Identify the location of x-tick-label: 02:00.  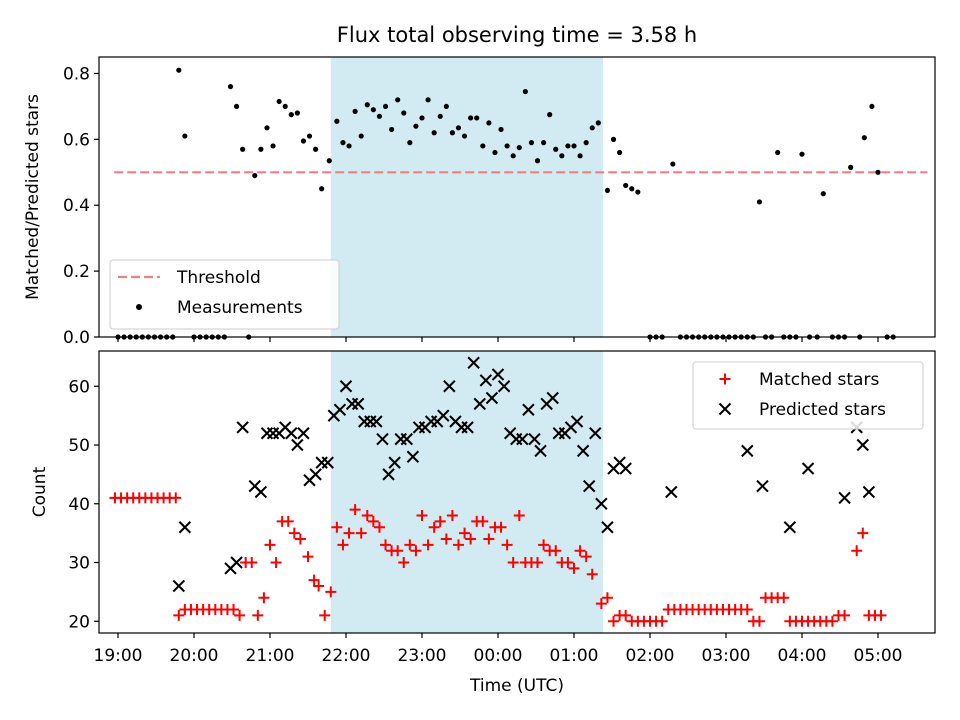
(650, 656).